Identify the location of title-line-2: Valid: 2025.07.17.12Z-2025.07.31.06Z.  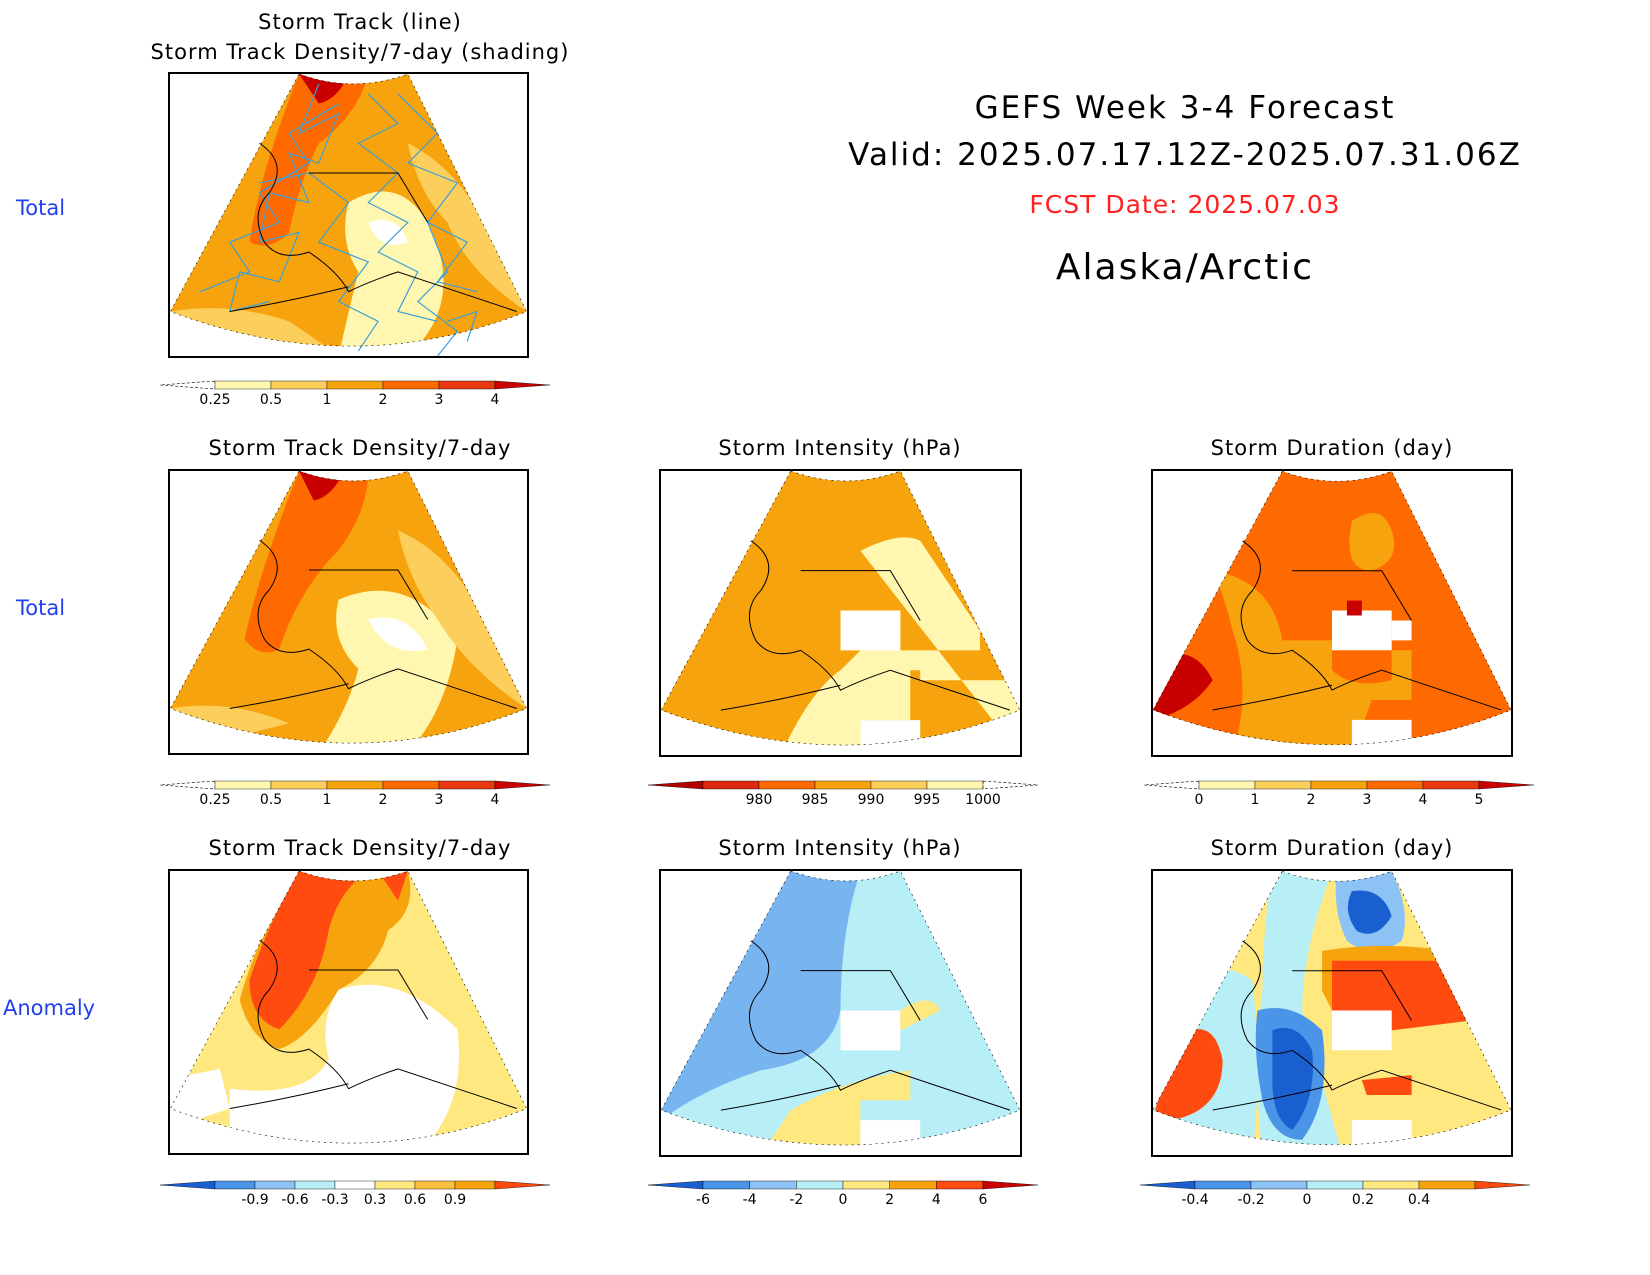
(1185, 155).